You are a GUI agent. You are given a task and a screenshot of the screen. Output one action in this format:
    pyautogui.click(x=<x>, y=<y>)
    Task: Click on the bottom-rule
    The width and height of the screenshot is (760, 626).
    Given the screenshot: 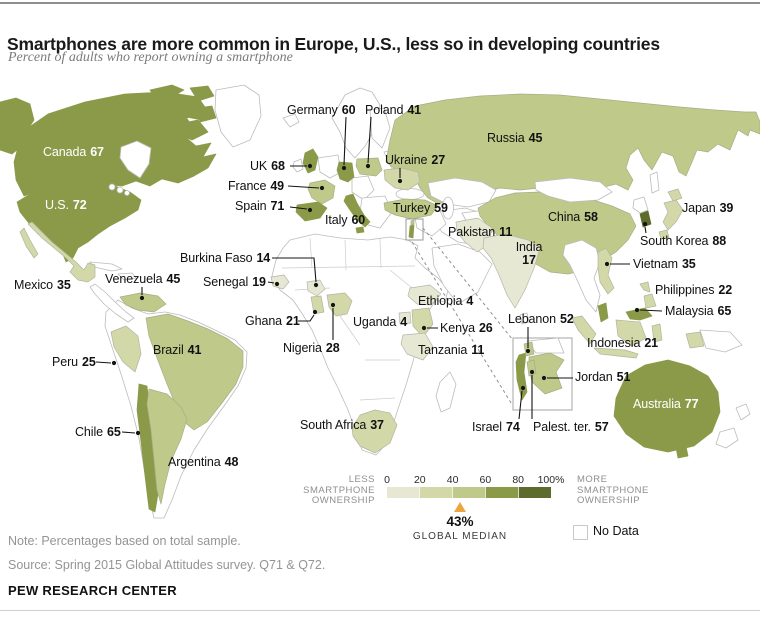 What is the action you would take?
    pyautogui.click(x=380, y=610)
    